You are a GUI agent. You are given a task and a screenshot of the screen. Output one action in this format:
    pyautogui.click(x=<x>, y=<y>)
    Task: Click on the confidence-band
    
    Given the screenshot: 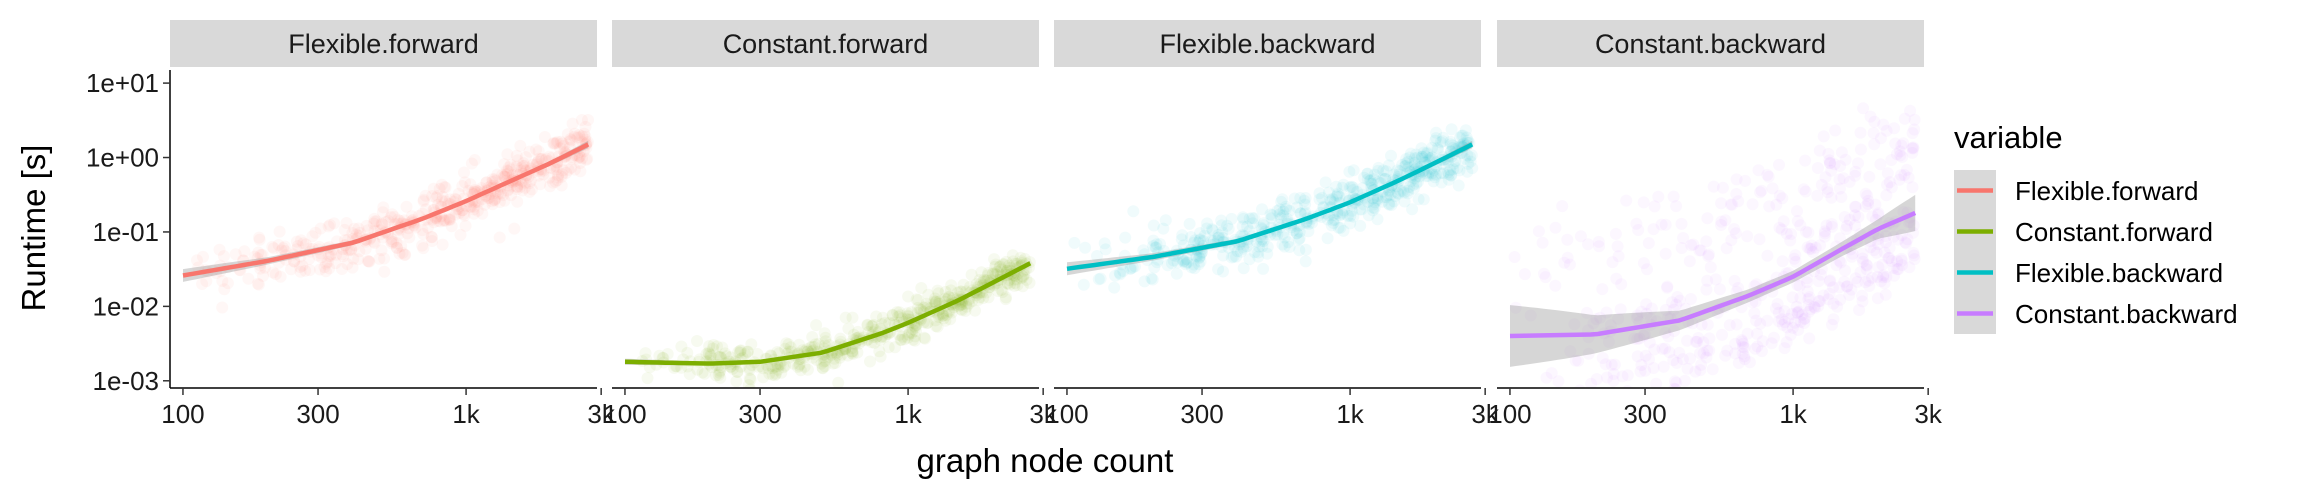 What is the action you would take?
    pyautogui.click(x=1713, y=280)
    